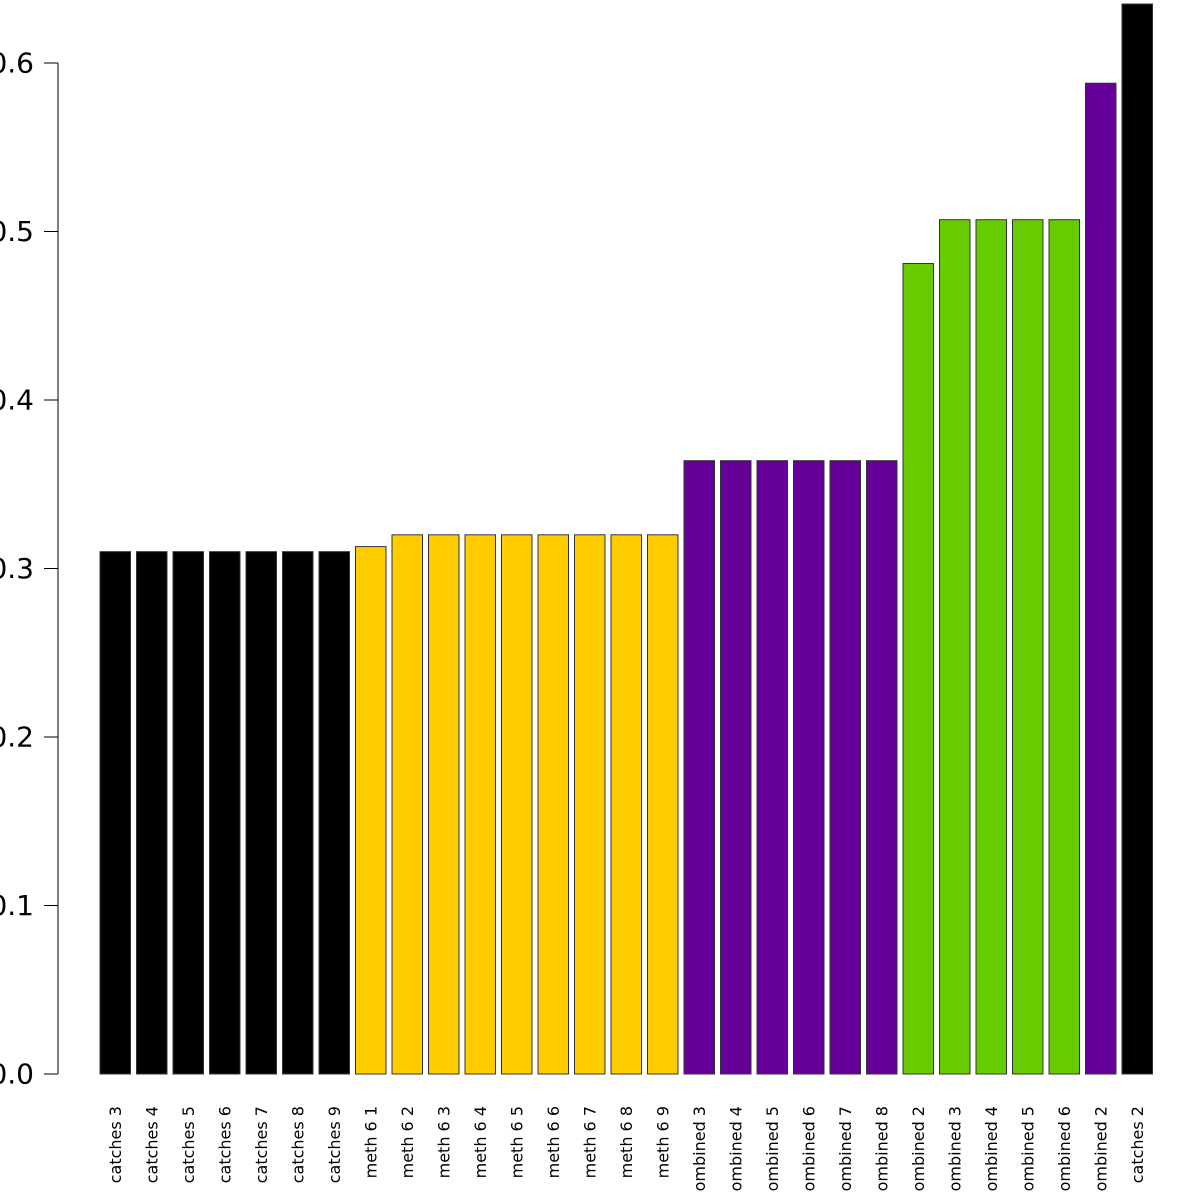 The image size is (1200, 1200). What do you see at coordinates (115, 1144) in the screenshot?
I see `x-tick-label: catches 3` at bounding box center [115, 1144].